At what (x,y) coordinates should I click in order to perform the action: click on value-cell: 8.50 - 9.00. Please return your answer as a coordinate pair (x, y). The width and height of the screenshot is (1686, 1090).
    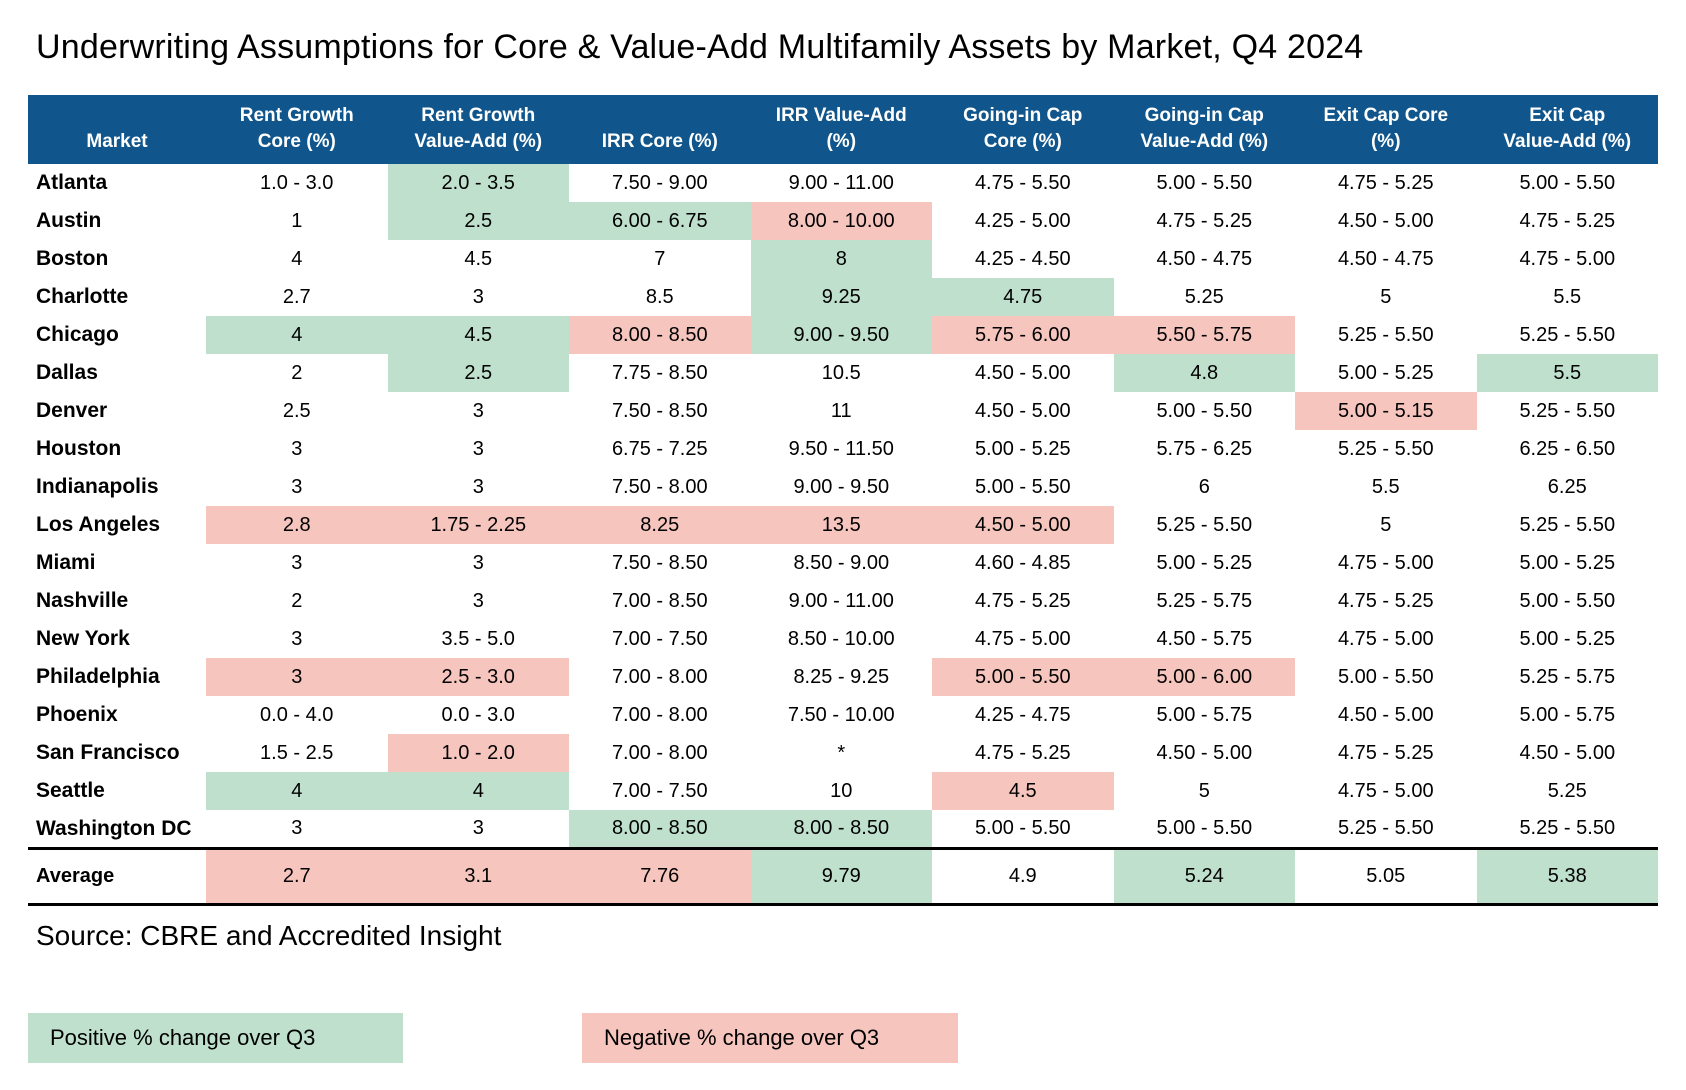
    Looking at the image, I should click on (841, 562).